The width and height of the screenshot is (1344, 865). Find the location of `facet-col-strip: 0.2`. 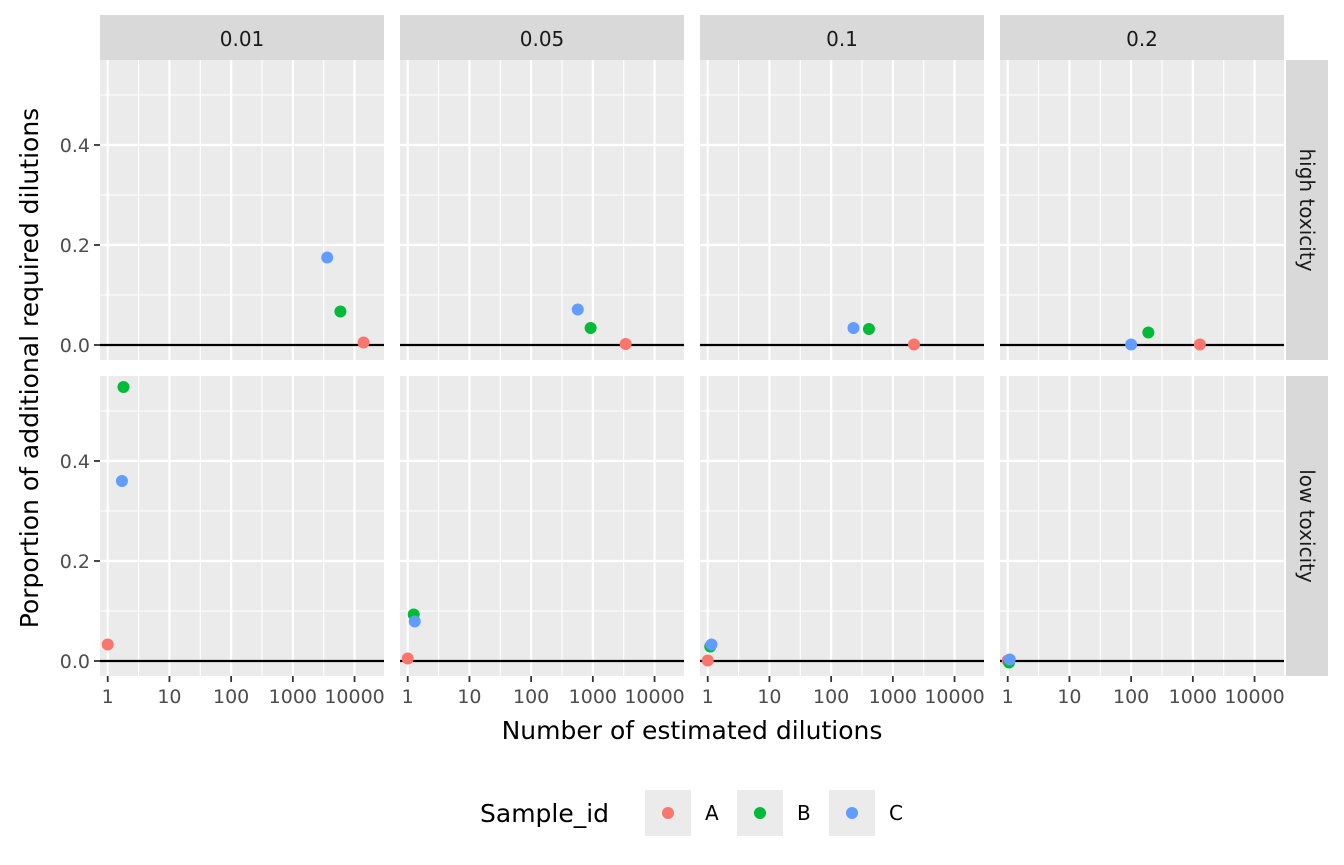

facet-col-strip: 0.2 is located at coordinates (1142, 37).